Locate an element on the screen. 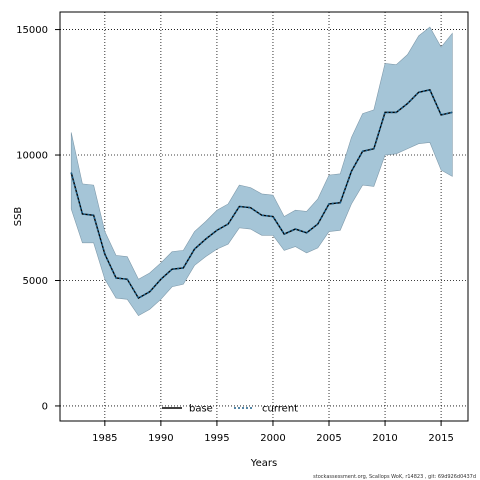 This screenshot has height=480, width=480. legend-label-base: base is located at coordinates (201, 409).